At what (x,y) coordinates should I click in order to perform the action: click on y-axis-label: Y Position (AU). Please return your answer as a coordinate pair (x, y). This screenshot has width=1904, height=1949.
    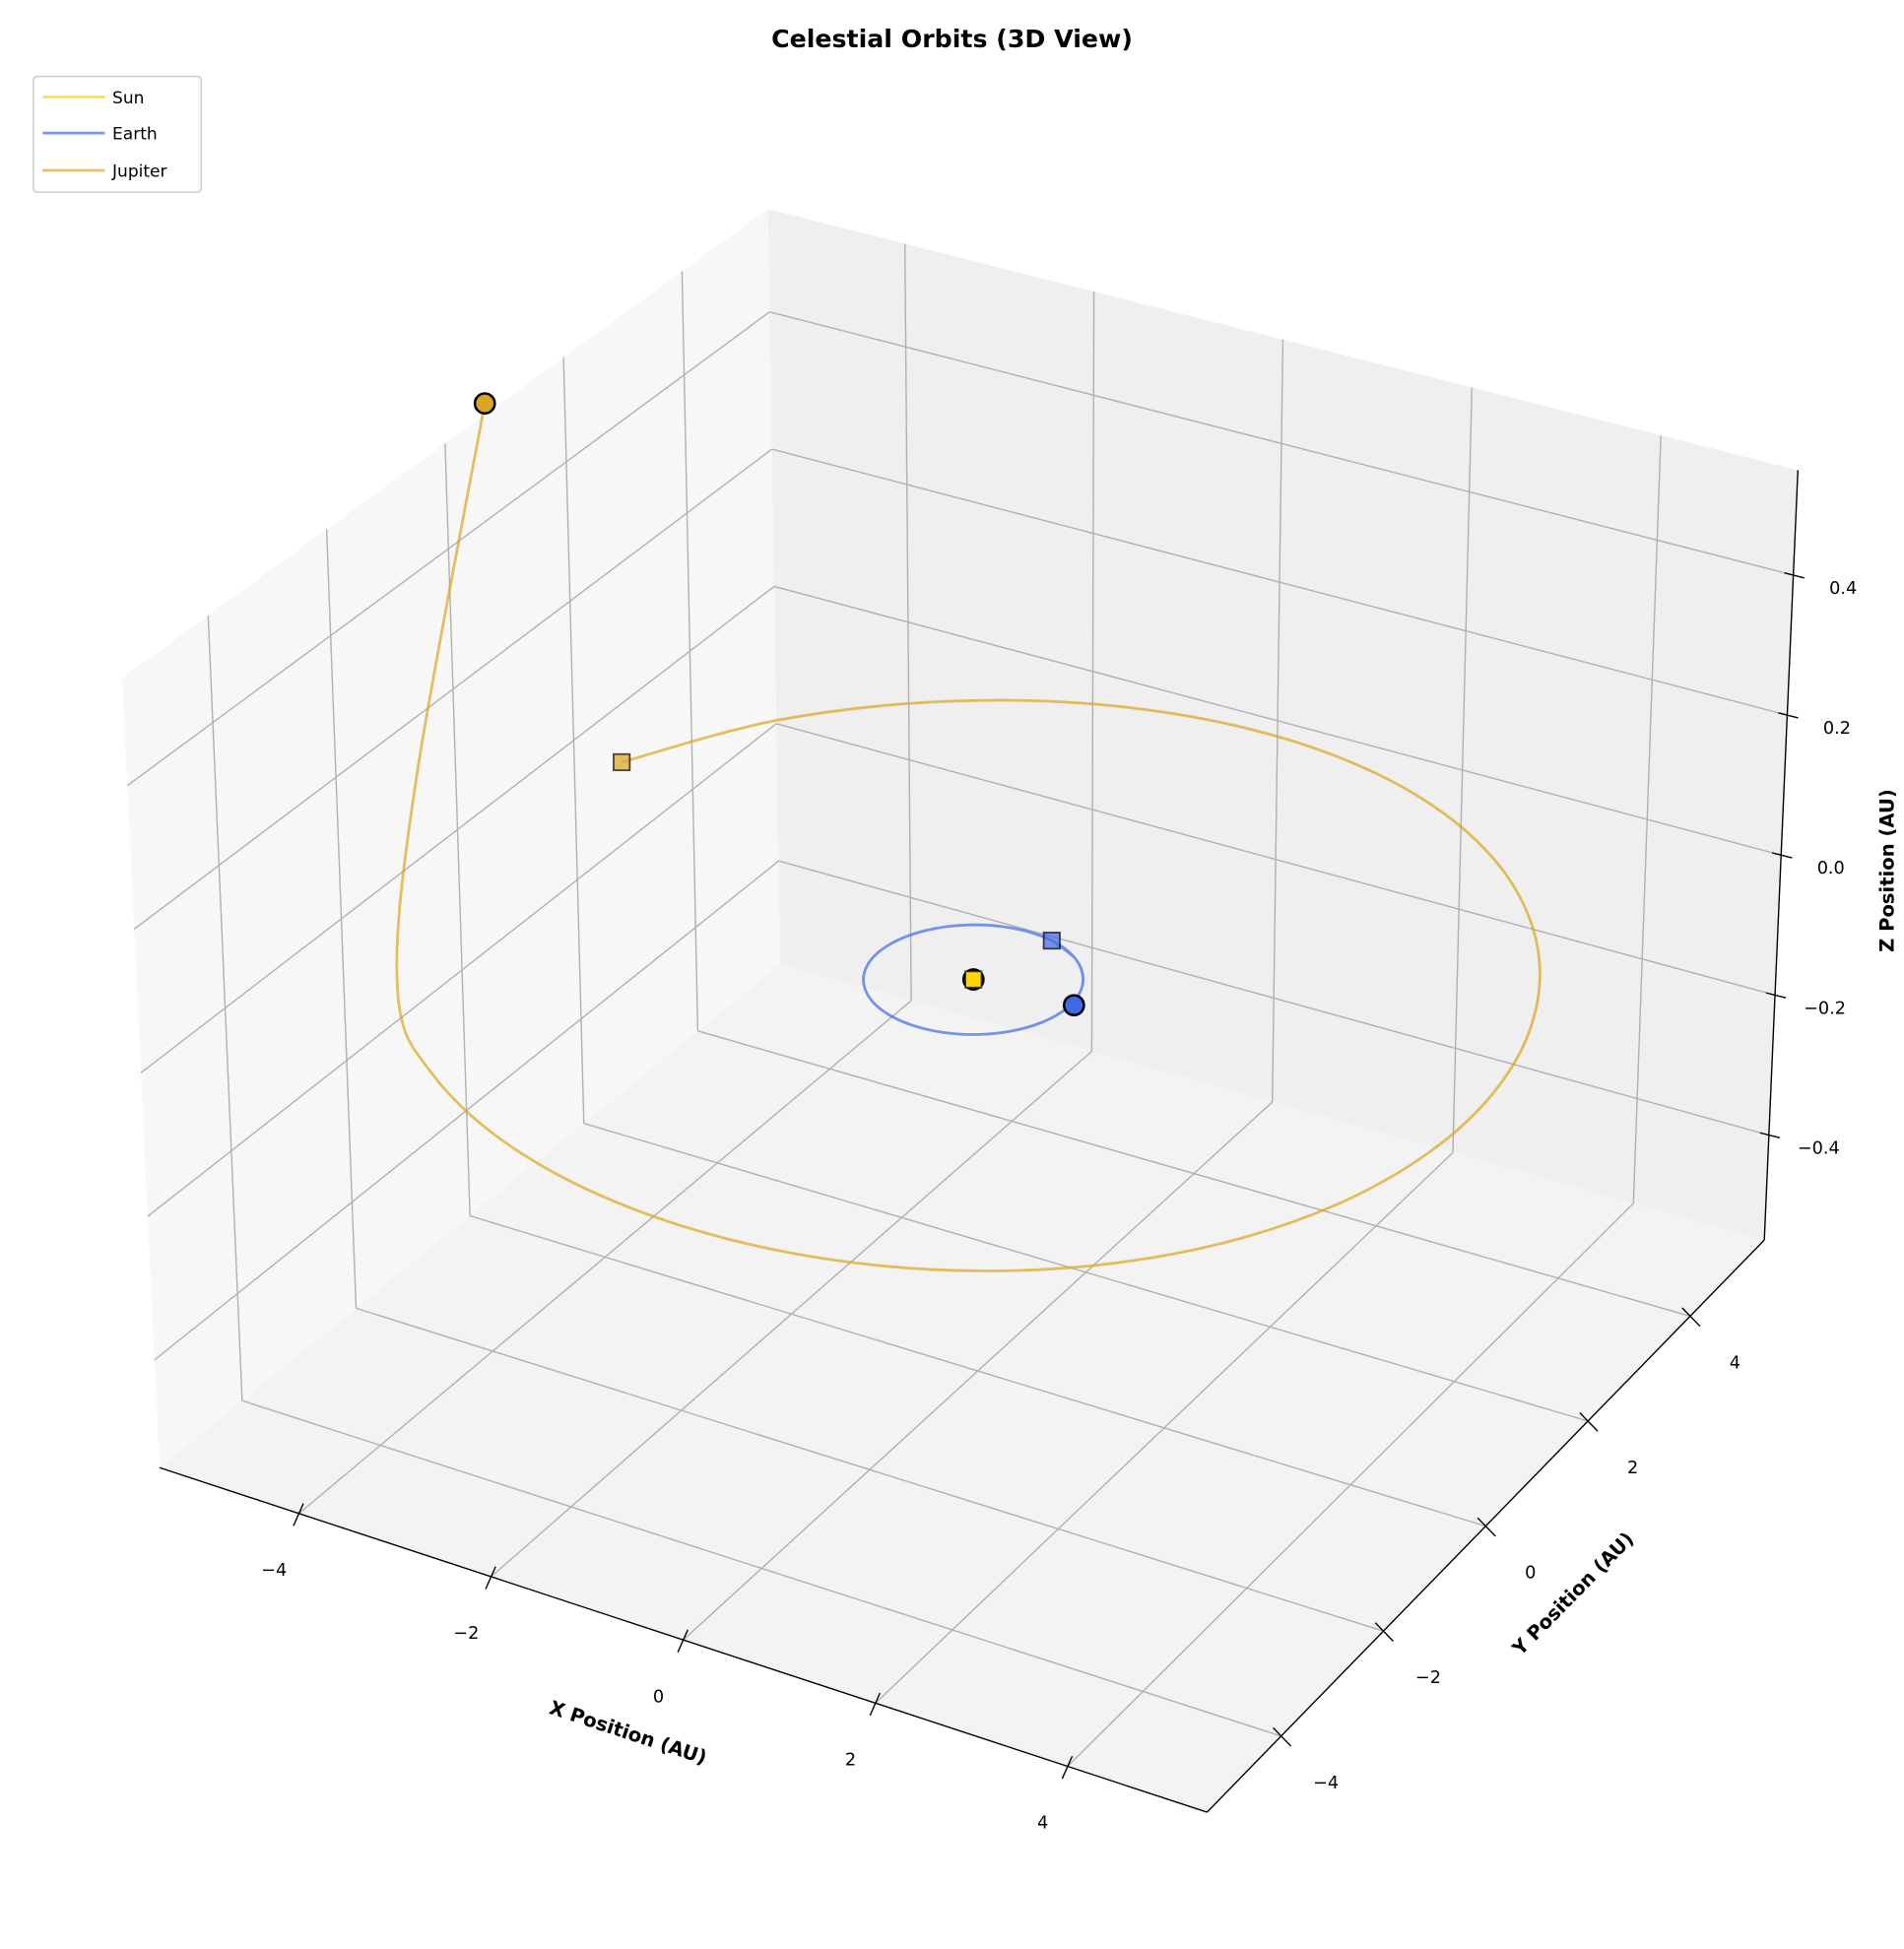
    Looking at the image, I should click on (1572, 1593).